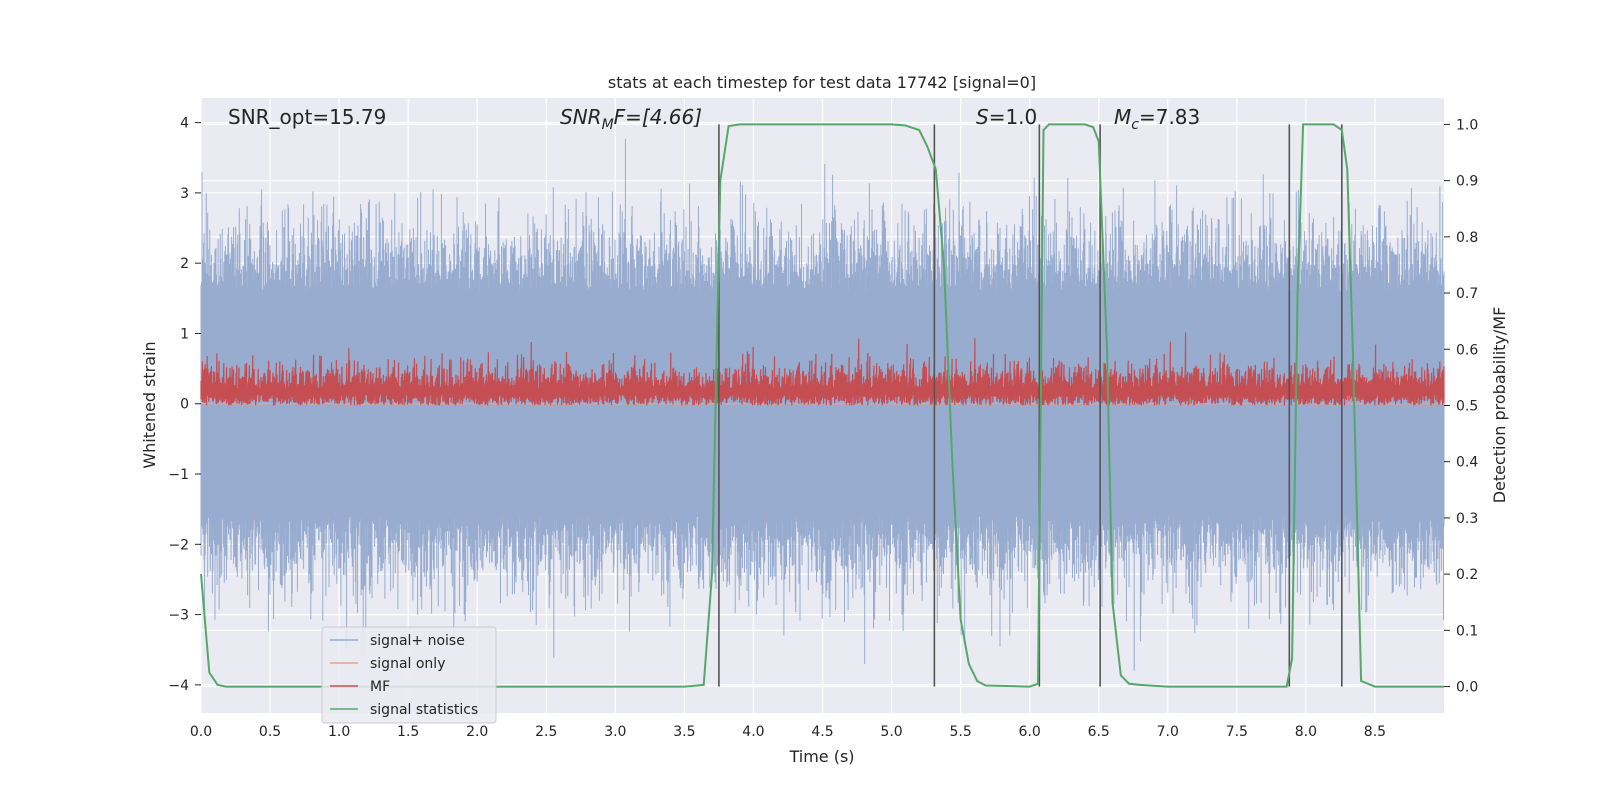  I want to click on mf-trace, so click(822, 369).